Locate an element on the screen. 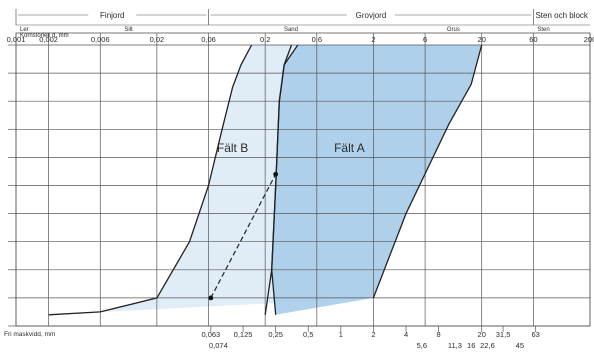 This screenshot has height=352, width=594. top-tick-label: 2 is located at coordinates (373, 39).